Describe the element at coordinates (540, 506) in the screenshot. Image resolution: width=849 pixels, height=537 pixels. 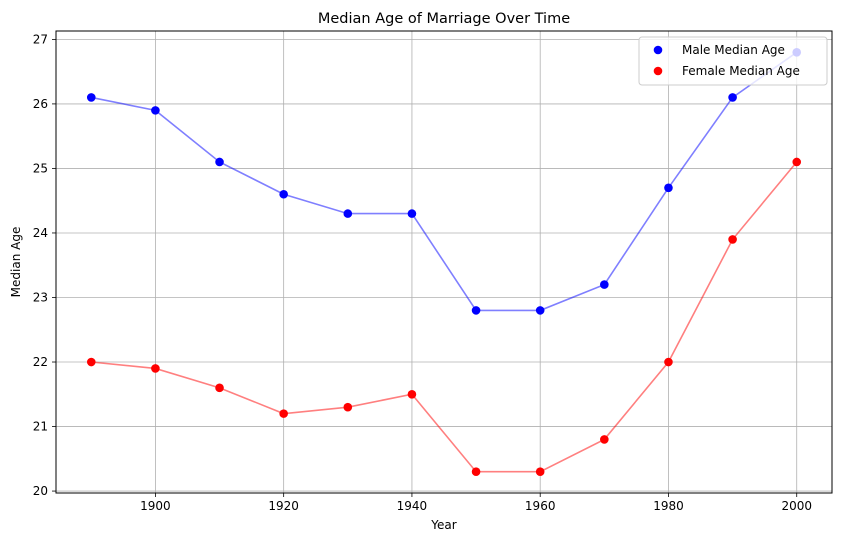
I see `x-tick-label: 1960` at that location.